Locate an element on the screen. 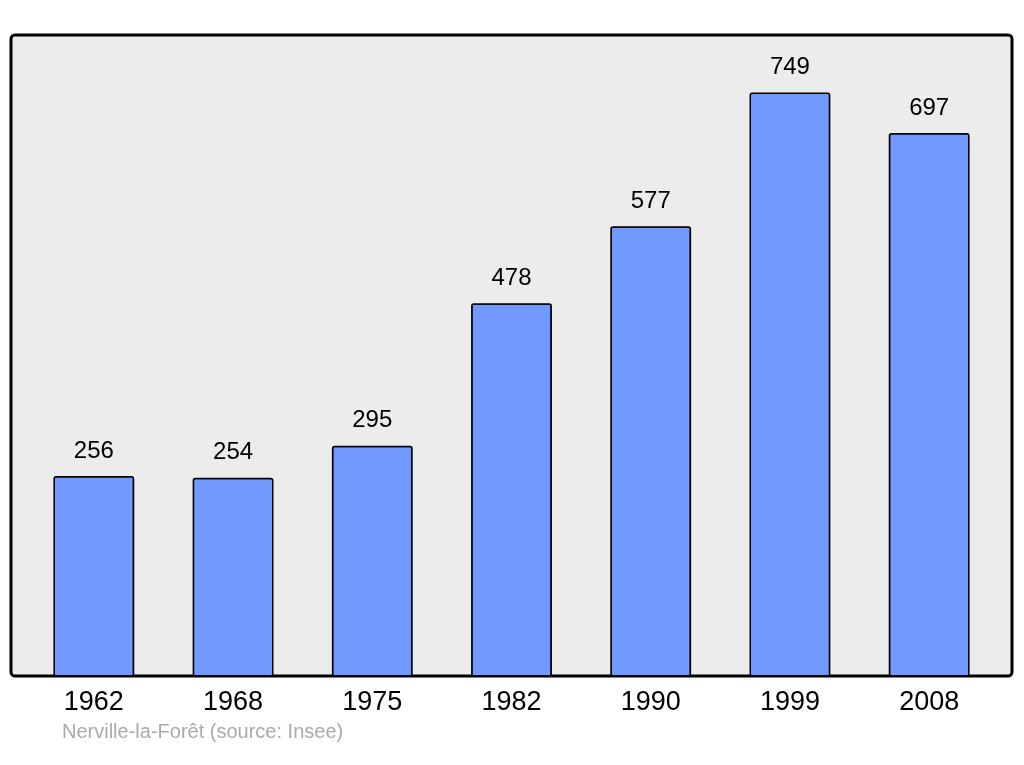 The width and height of the screenshot is (1024, 765). x-tick-label: 1968 is located at coordinates (233, 700).